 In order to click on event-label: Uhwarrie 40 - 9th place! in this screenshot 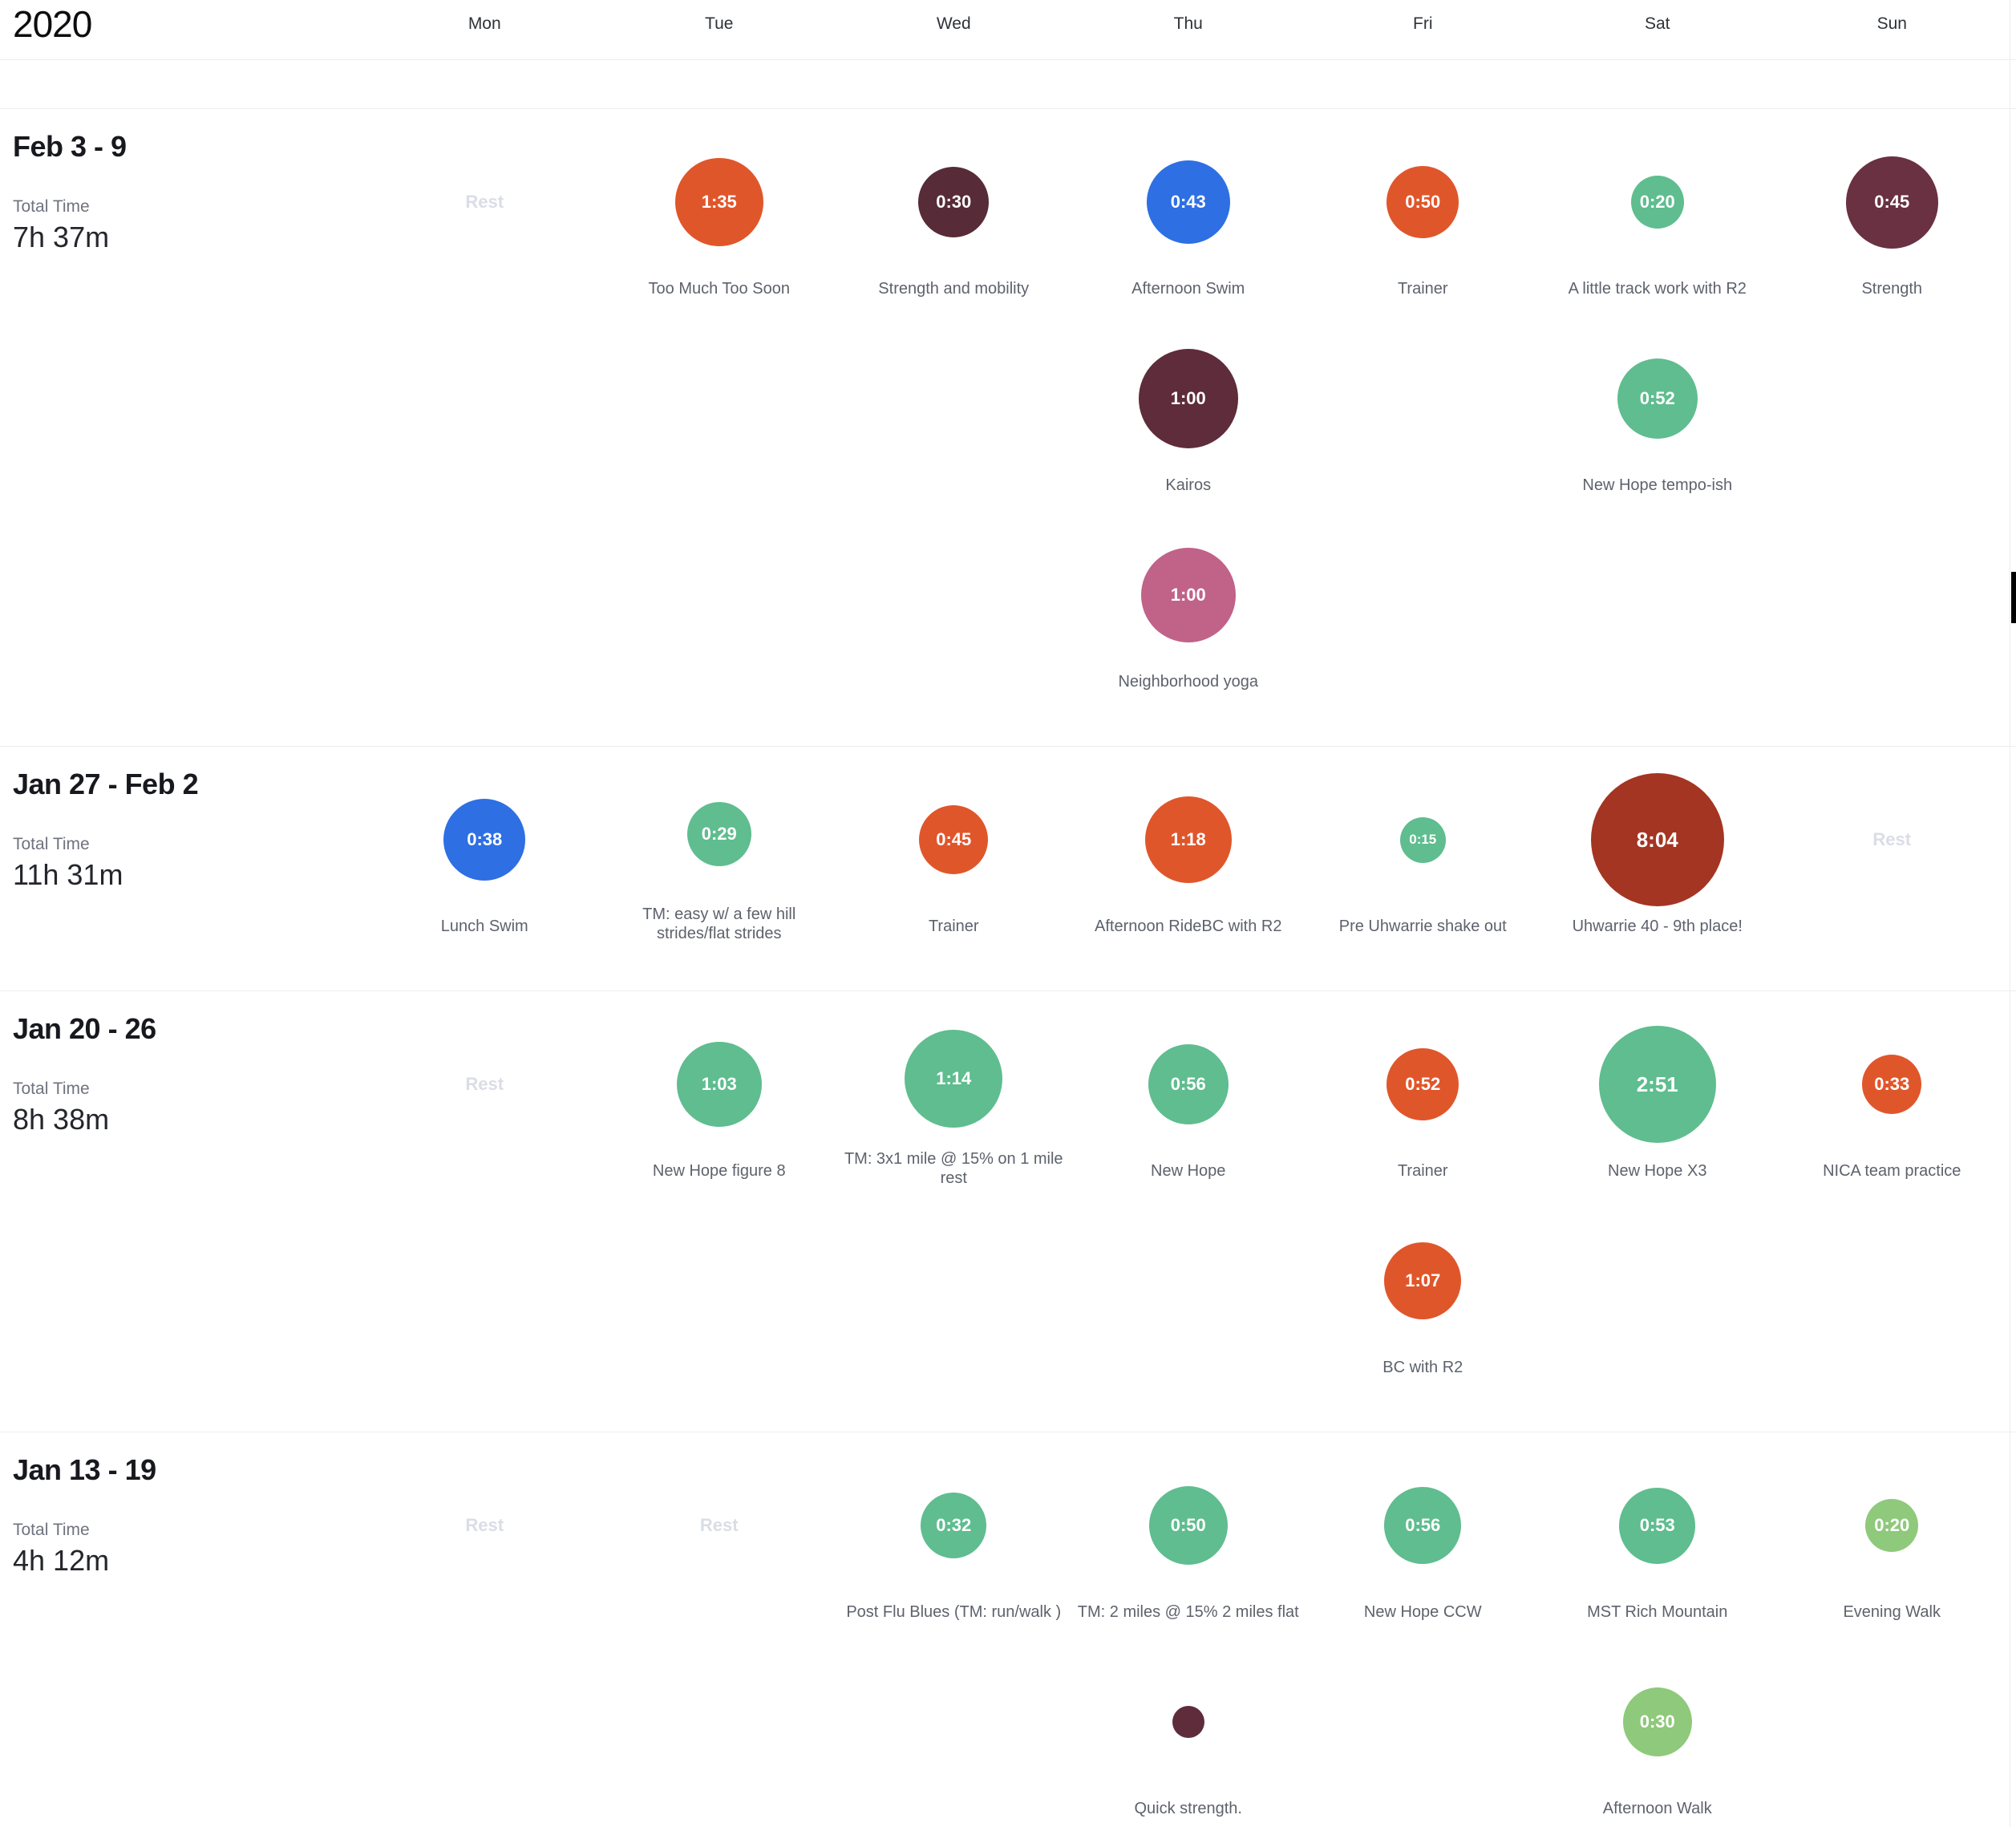, I will do `click(1658, 926)`.